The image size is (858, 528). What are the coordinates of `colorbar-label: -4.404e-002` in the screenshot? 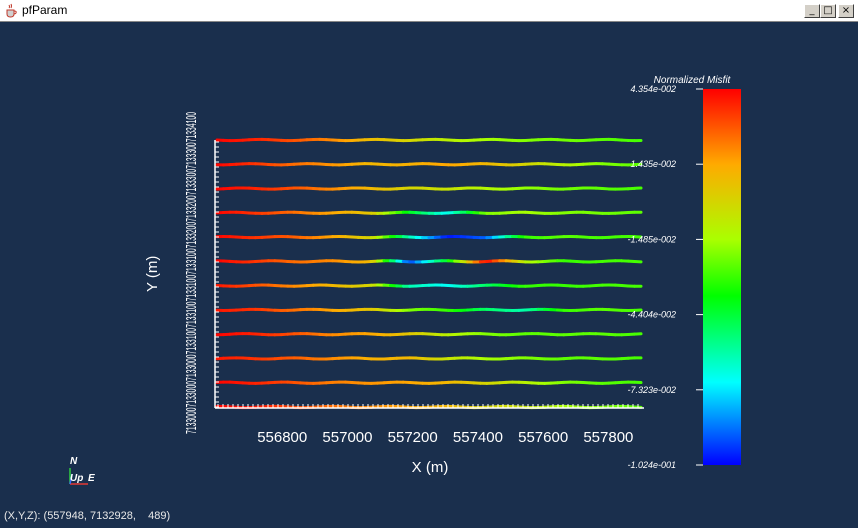 It's located at (651, 315).